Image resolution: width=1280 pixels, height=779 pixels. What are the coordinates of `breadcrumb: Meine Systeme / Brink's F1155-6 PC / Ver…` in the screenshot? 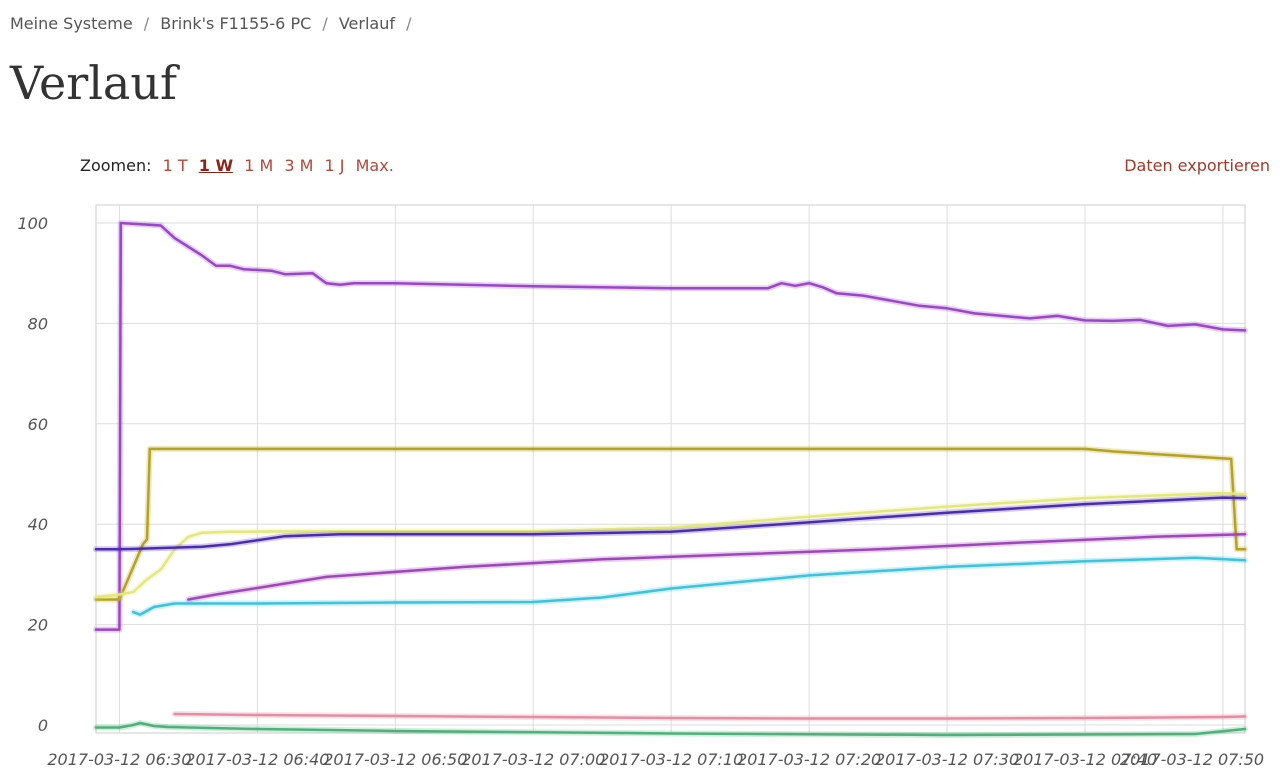 It's located at (213, 23).